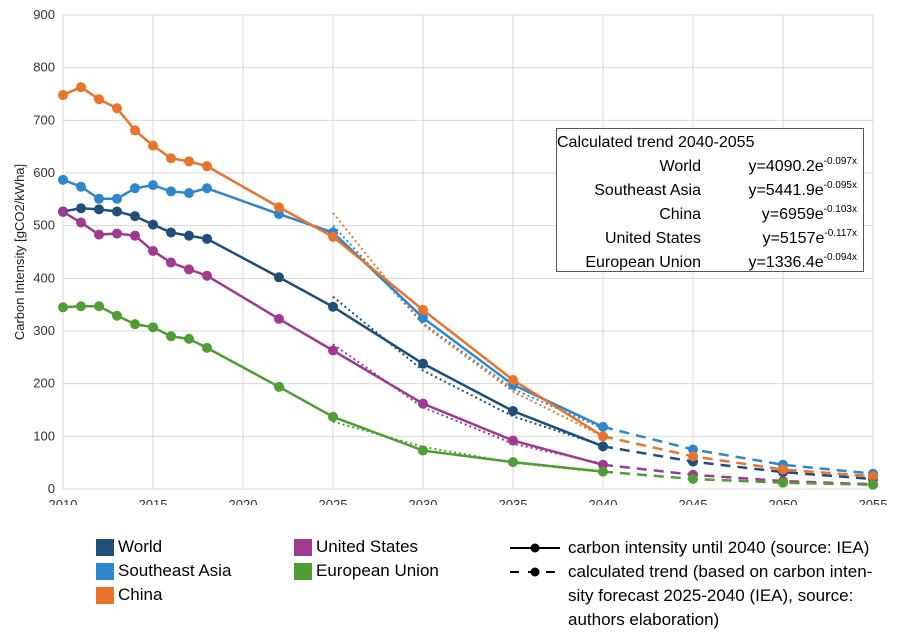  What do you see at coordinates (468, 404) in the screenshot?
I see `fit-line-united-states` at bounding box center [468, 404].